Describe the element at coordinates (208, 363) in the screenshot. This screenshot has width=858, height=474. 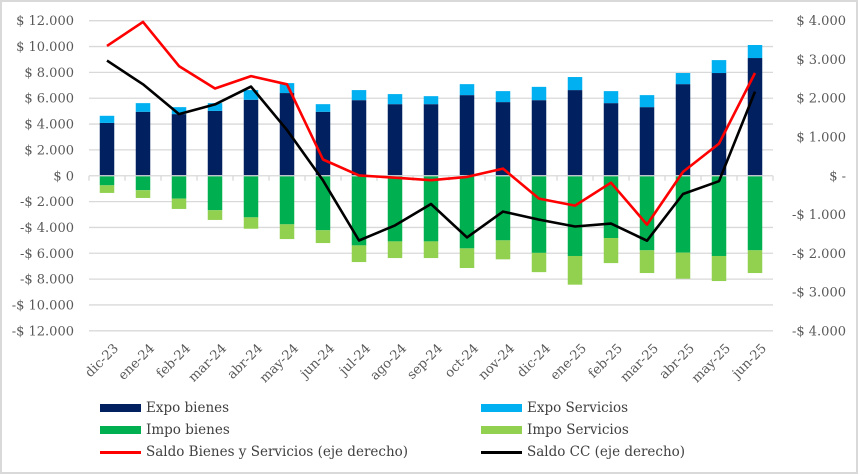
I see `x-axis-label: mar-24` at that location.